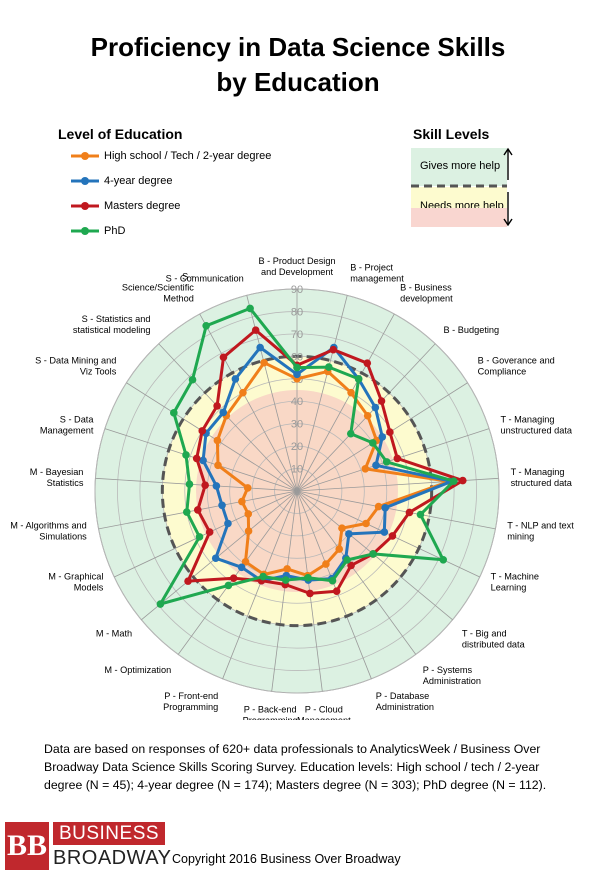  What do you see at coordinates (57, 477) in the screenshot?
I see `axis-category-label: M - Bayesian Statistics` at bounding box center [57, 477].